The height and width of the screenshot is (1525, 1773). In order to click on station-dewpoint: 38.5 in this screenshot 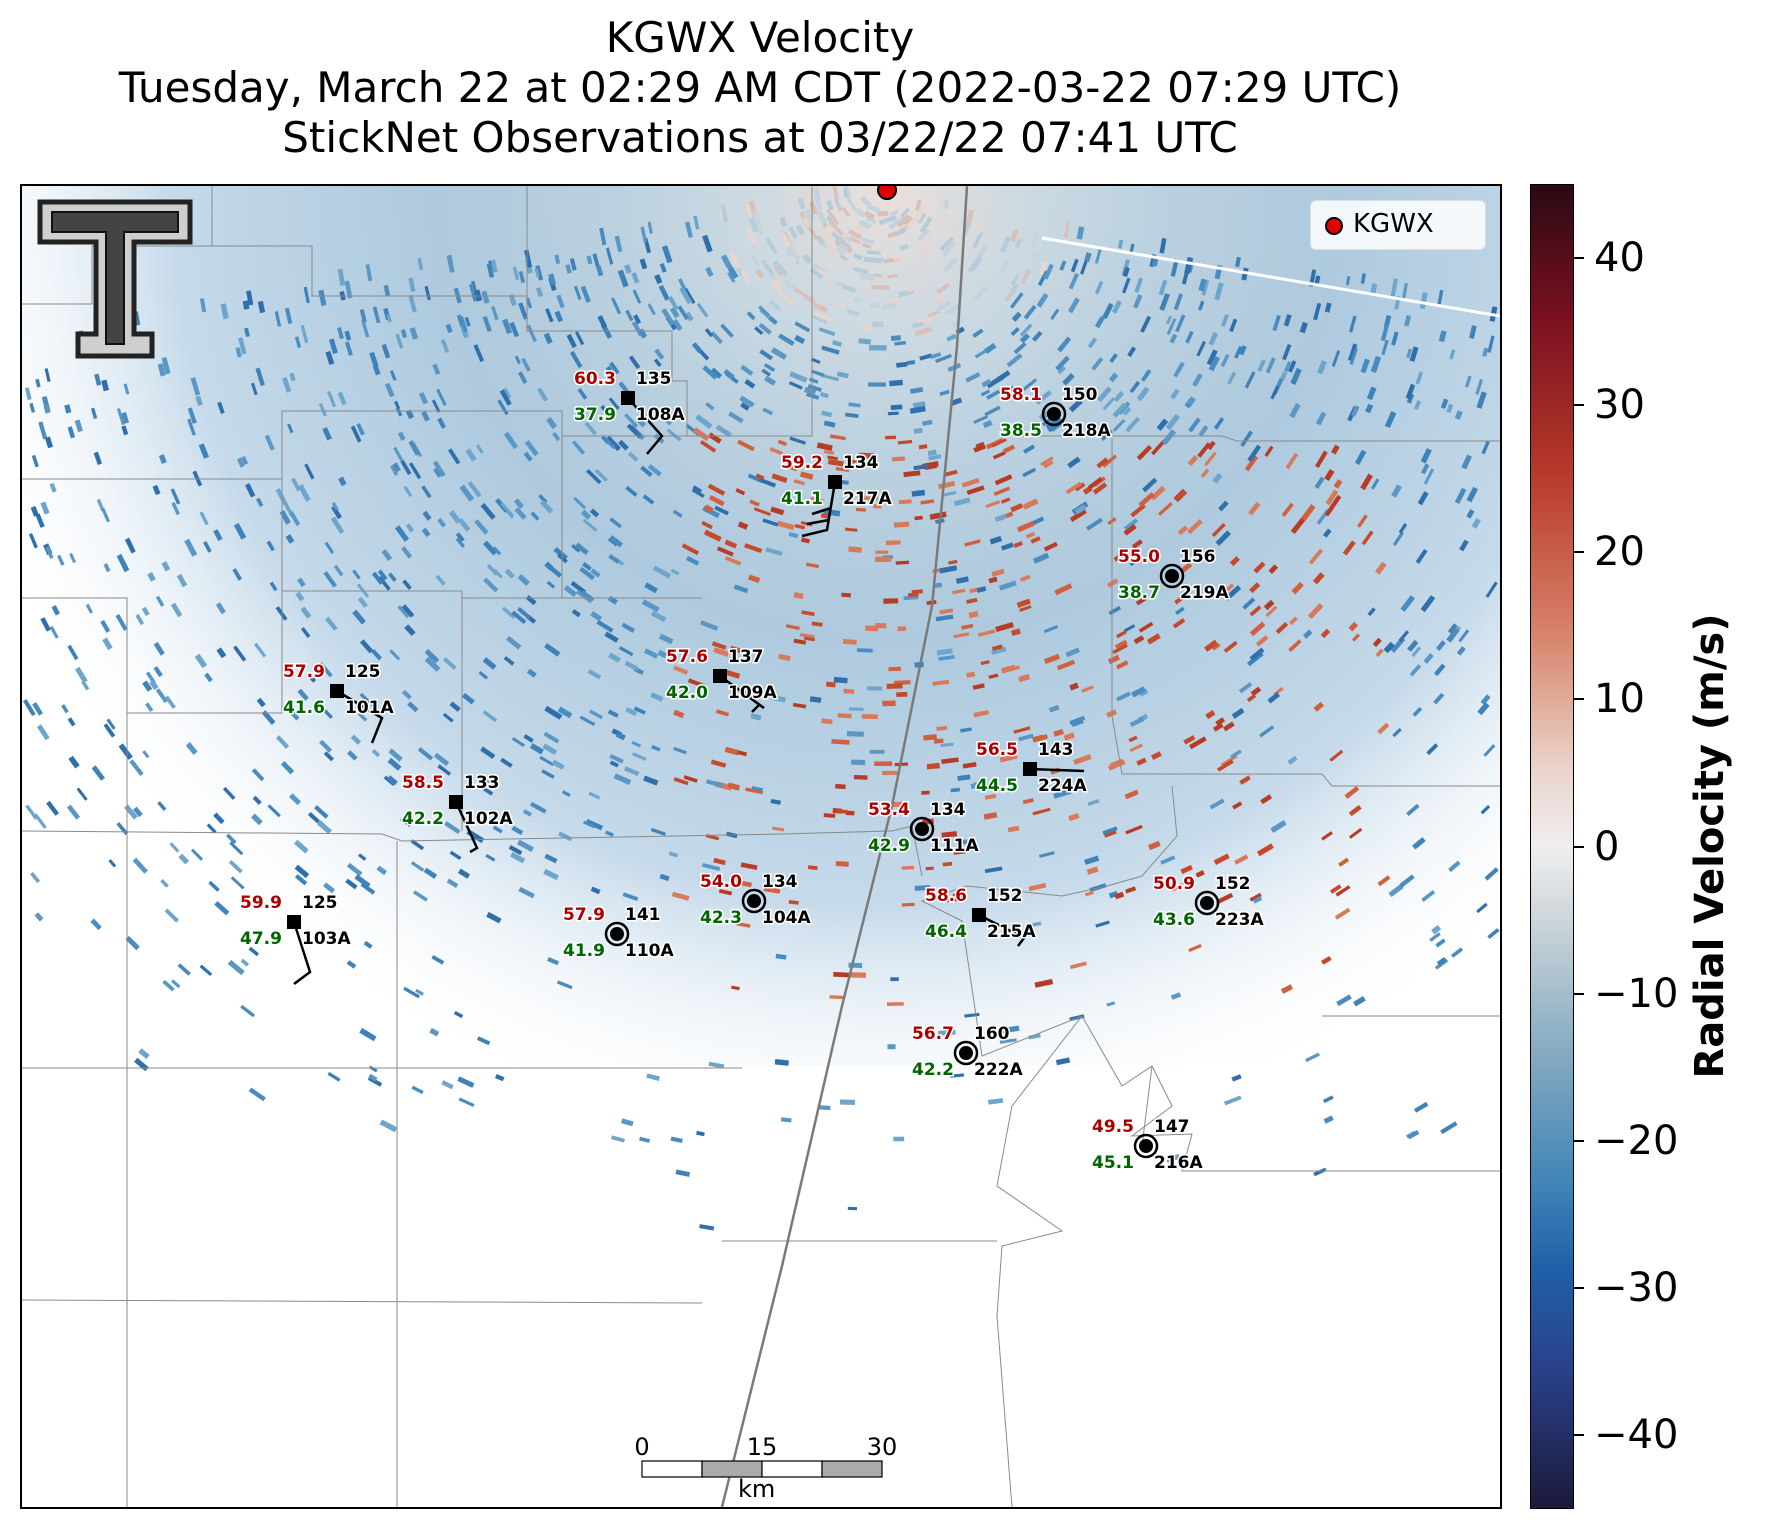, I will do `click(1021, 431)`.